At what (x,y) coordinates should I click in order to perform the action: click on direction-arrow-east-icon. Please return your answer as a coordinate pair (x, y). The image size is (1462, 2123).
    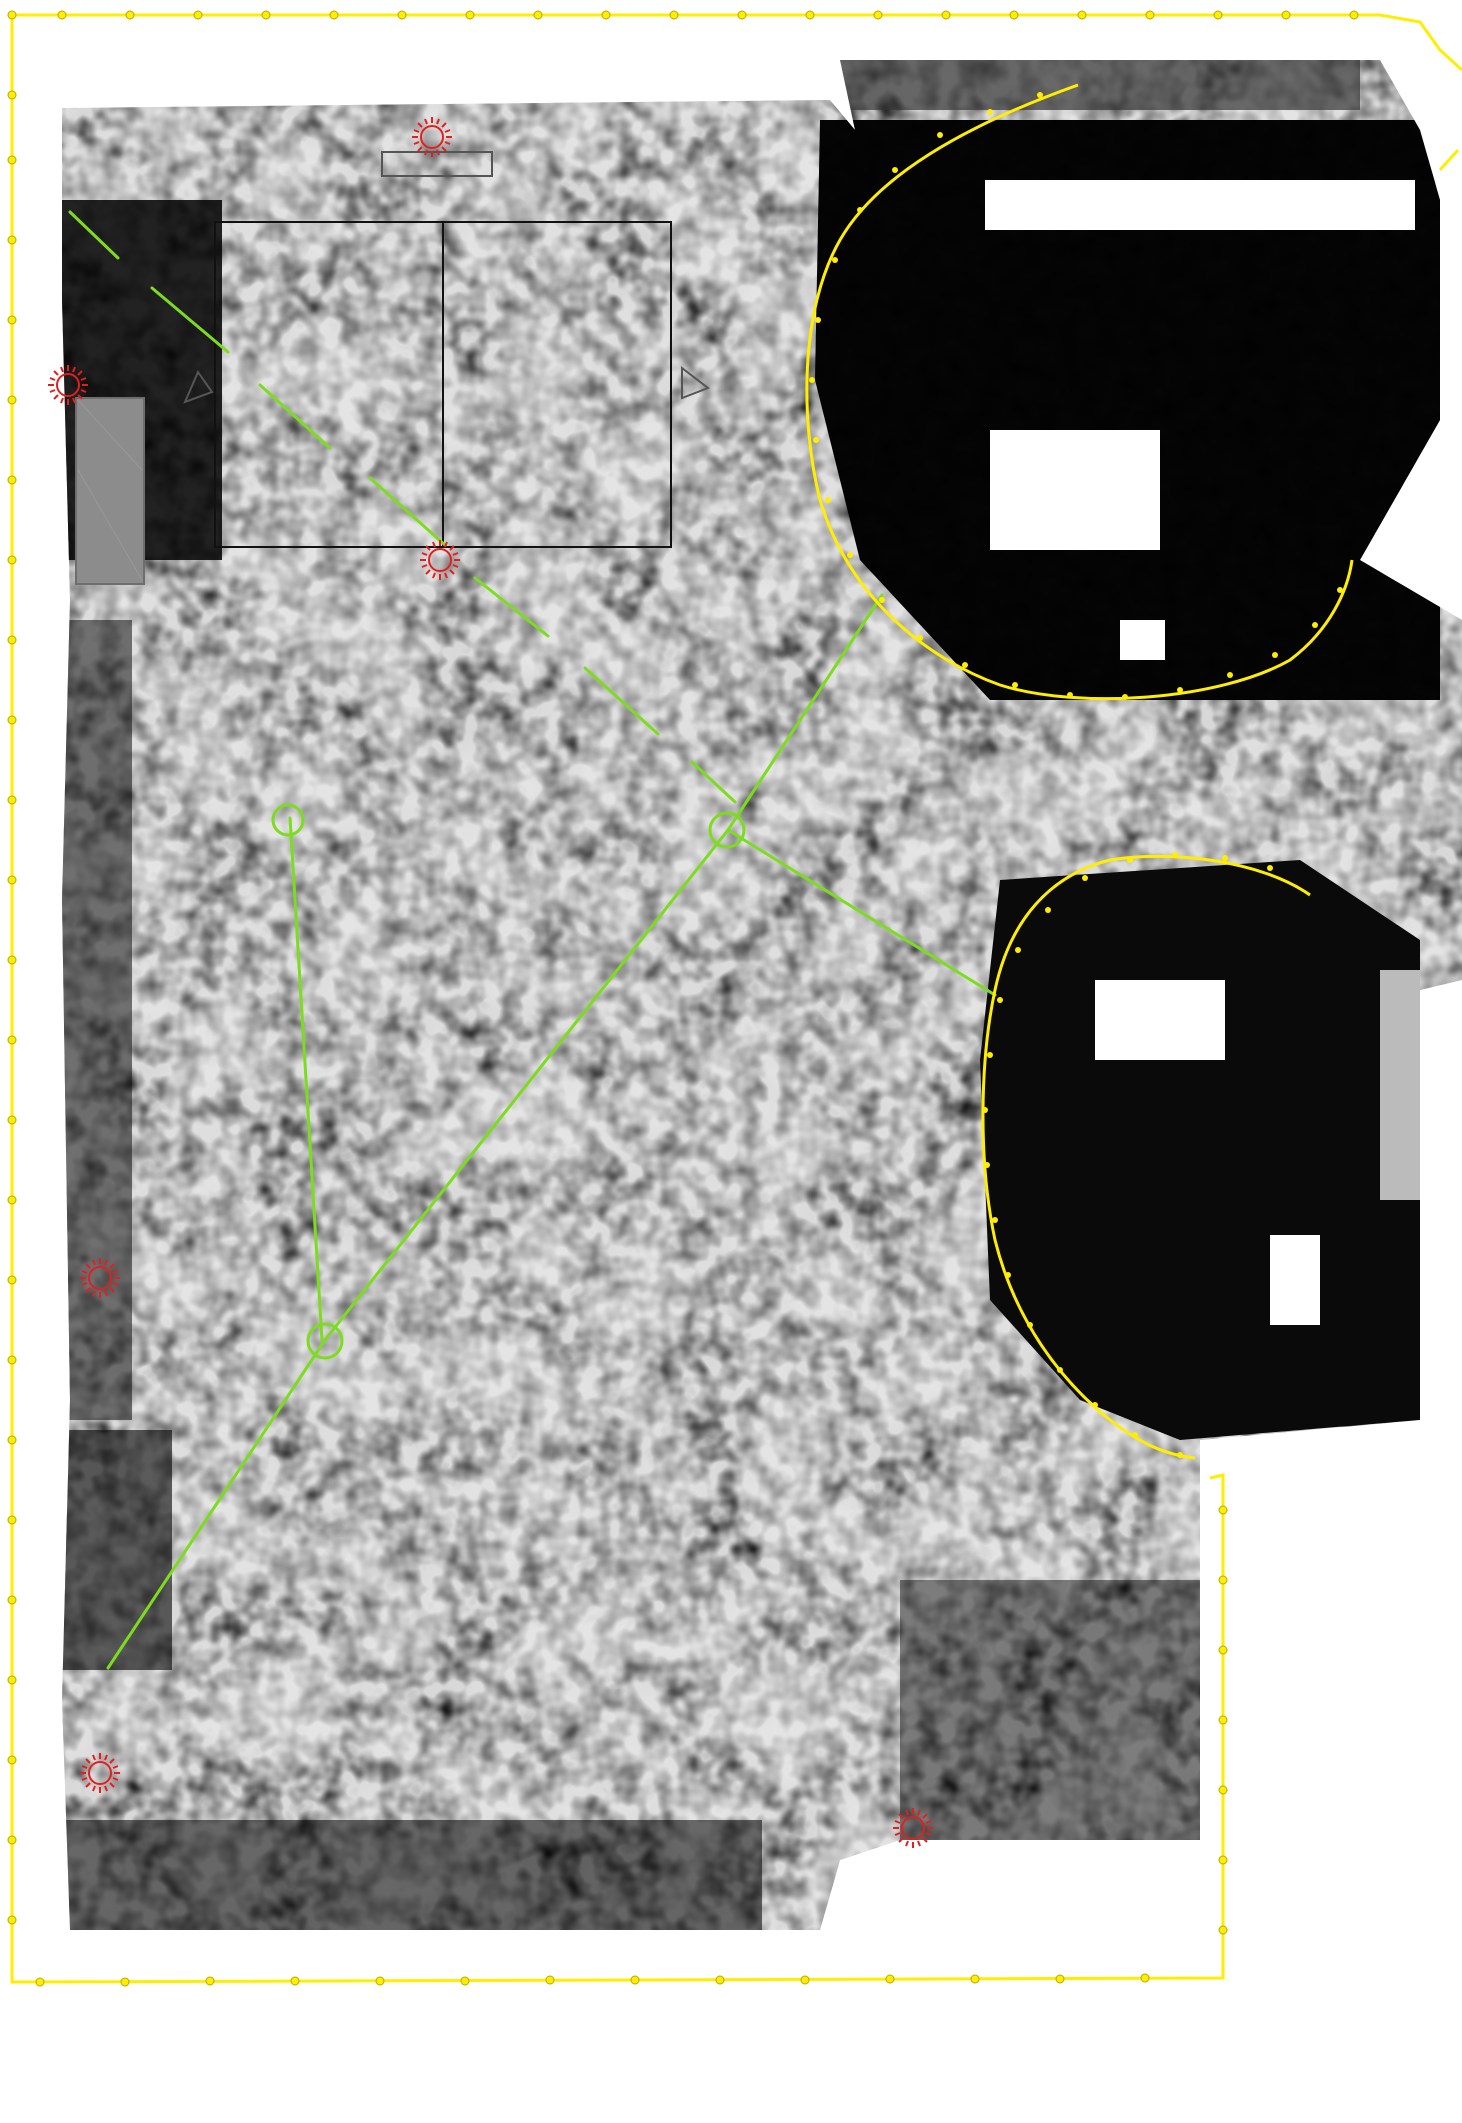
    Looking at the image, I should click on (696, 382).